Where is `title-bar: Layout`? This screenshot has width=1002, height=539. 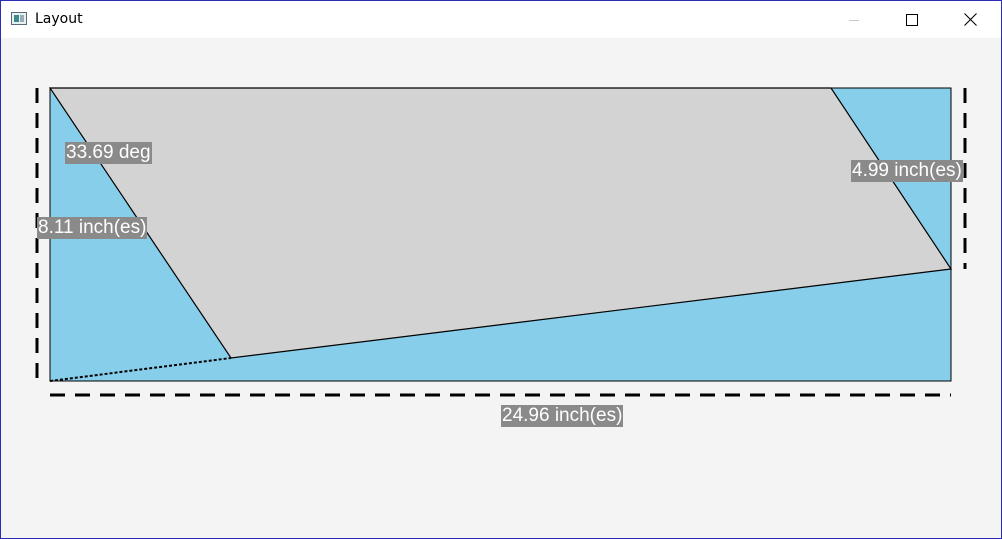
title-bar: Layout is located at coordinates (501, 19).